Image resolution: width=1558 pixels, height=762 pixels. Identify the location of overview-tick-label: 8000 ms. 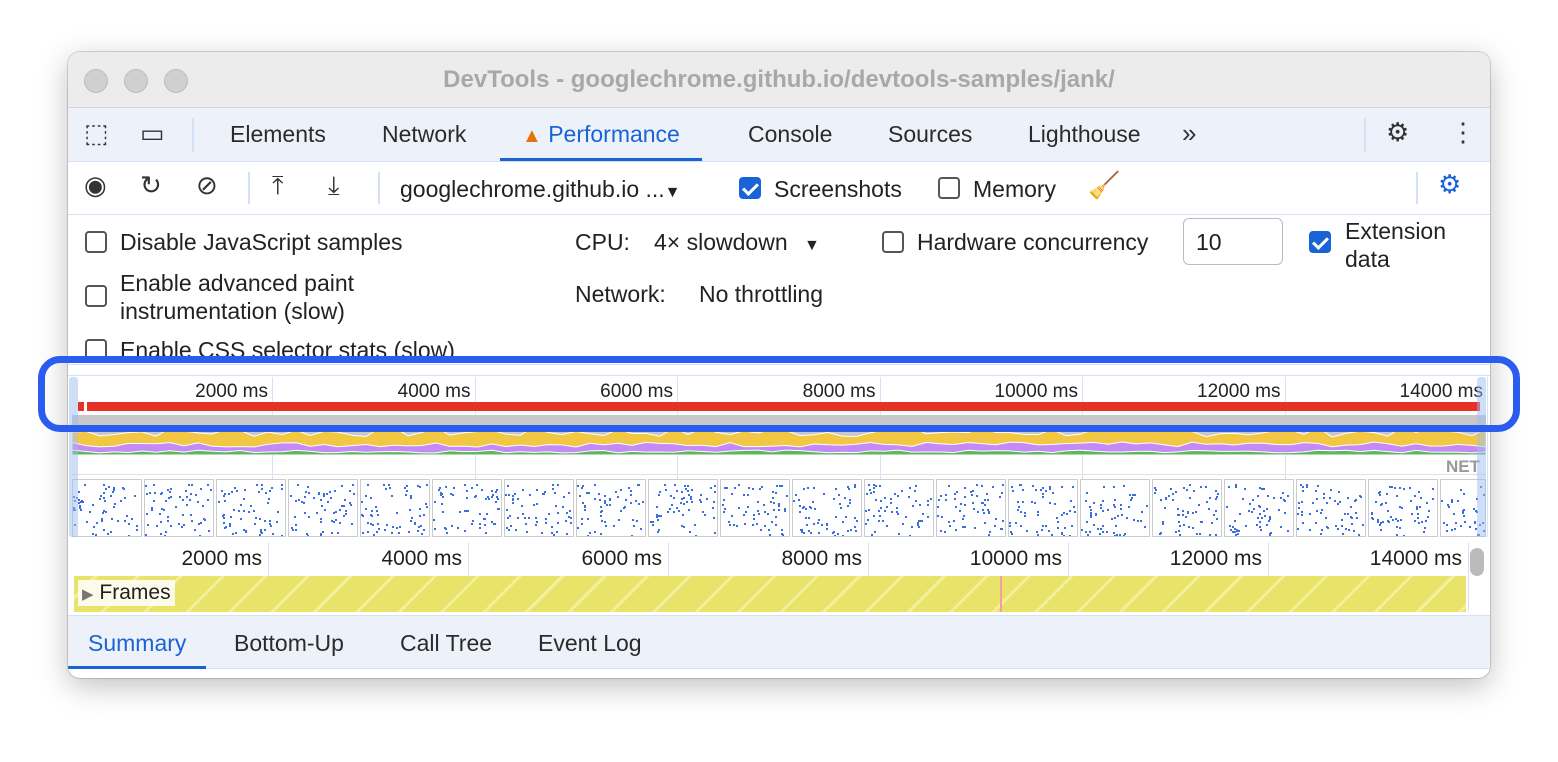
(839, 391).